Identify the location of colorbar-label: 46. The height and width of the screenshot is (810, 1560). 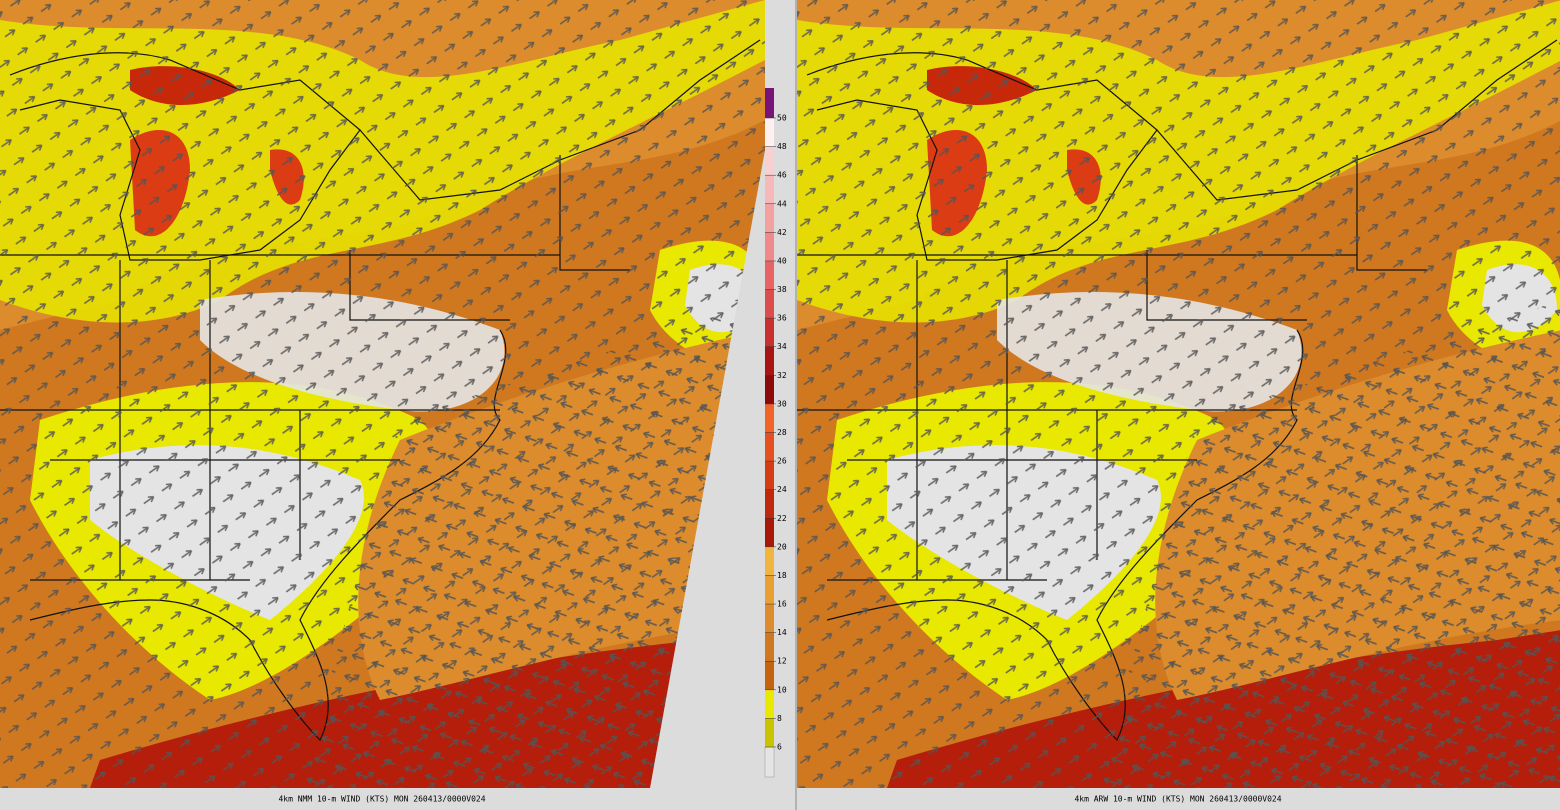
(782, 175).